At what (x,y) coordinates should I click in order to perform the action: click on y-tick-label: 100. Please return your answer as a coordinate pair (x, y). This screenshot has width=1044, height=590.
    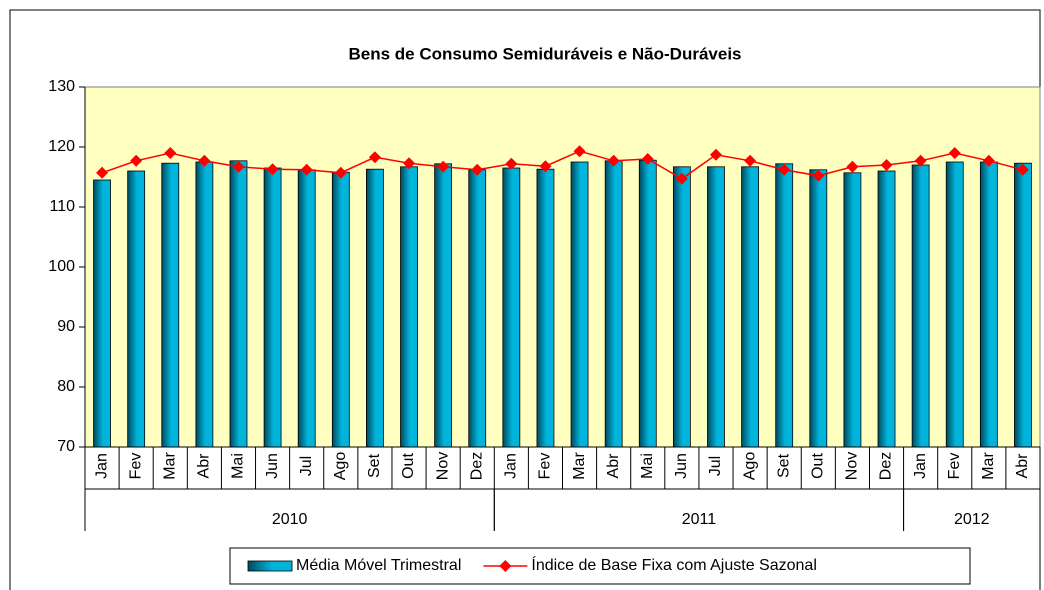
    Looking at the image, I should click on (61, 266).